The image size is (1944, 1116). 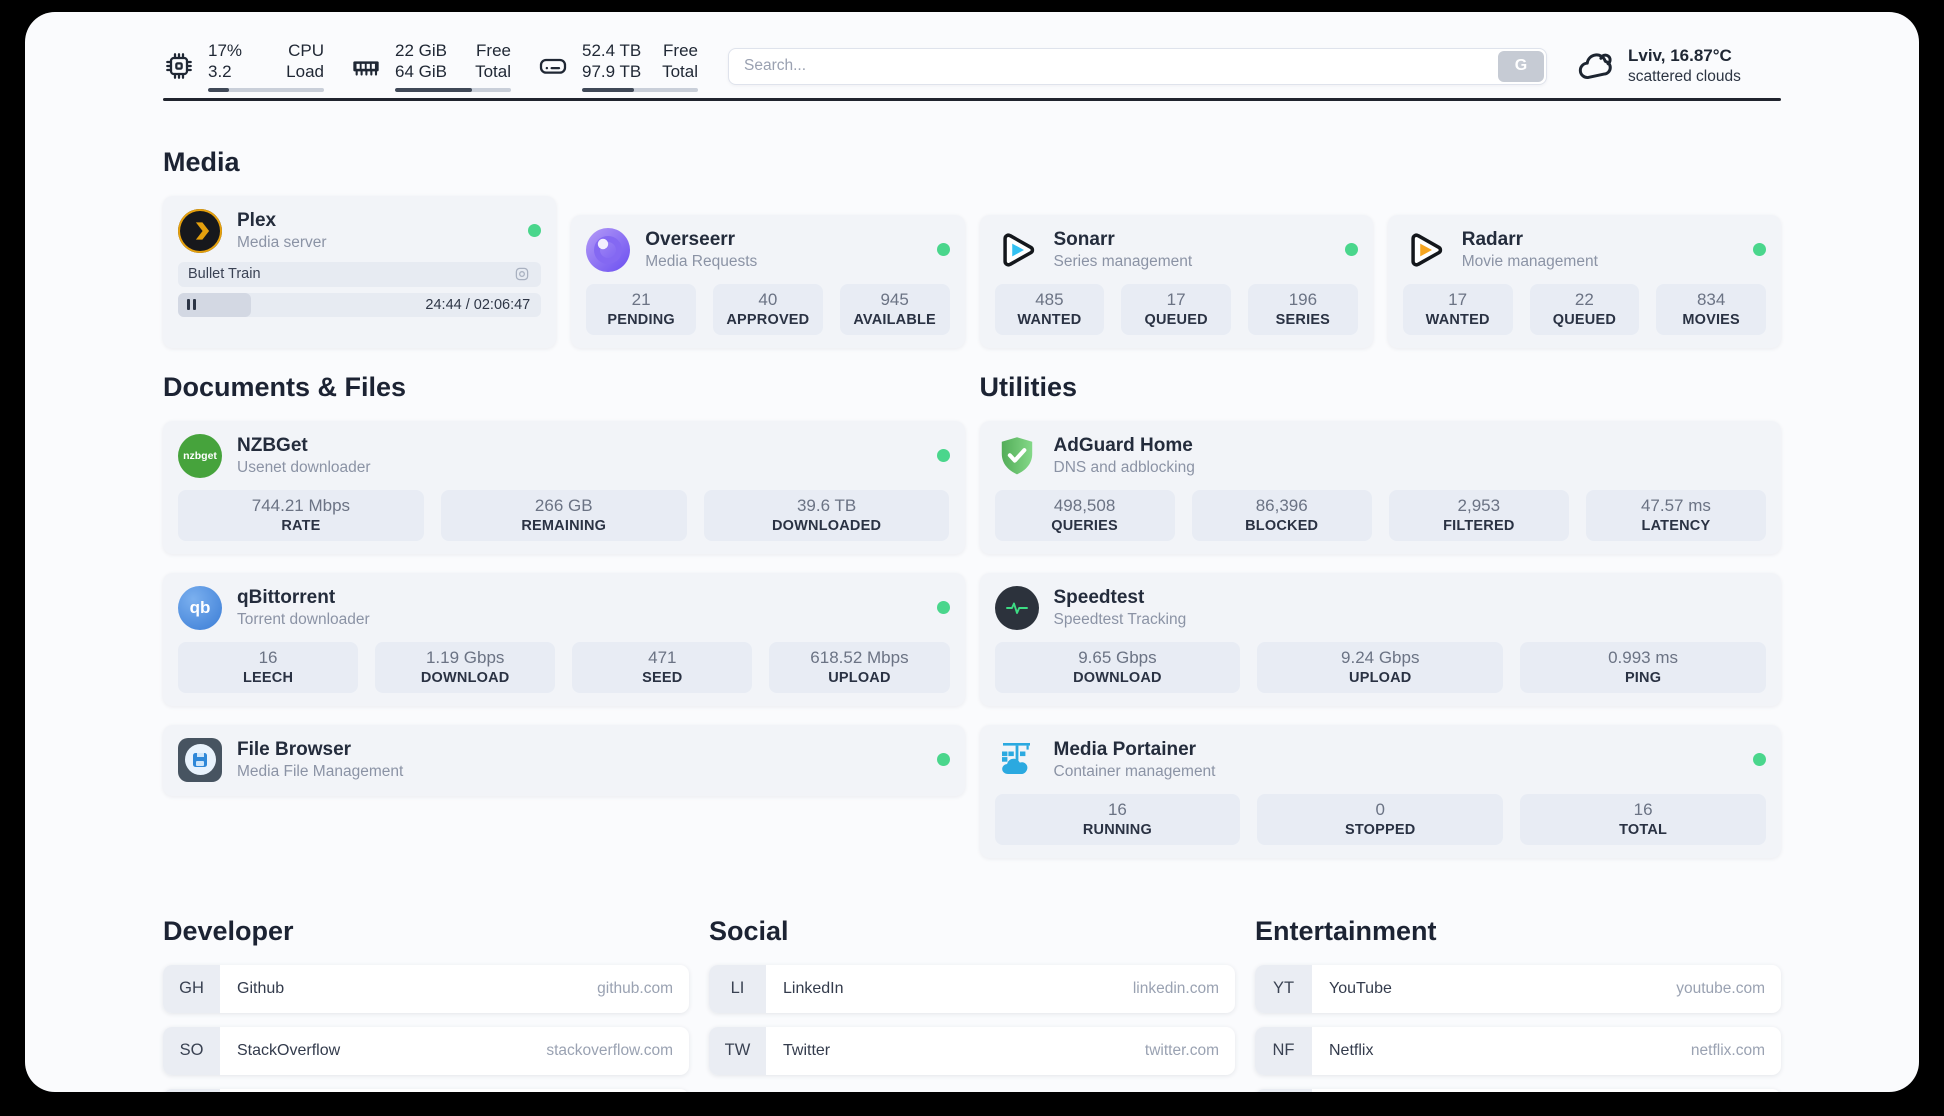 I want to click on stat-box: 266 GB REMAINING, so click(x=563, y=515).